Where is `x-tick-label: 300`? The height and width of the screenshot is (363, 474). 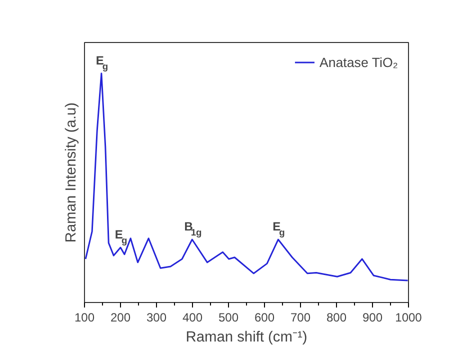
x-tick-label: 300 is located at coordinates (156, 317).